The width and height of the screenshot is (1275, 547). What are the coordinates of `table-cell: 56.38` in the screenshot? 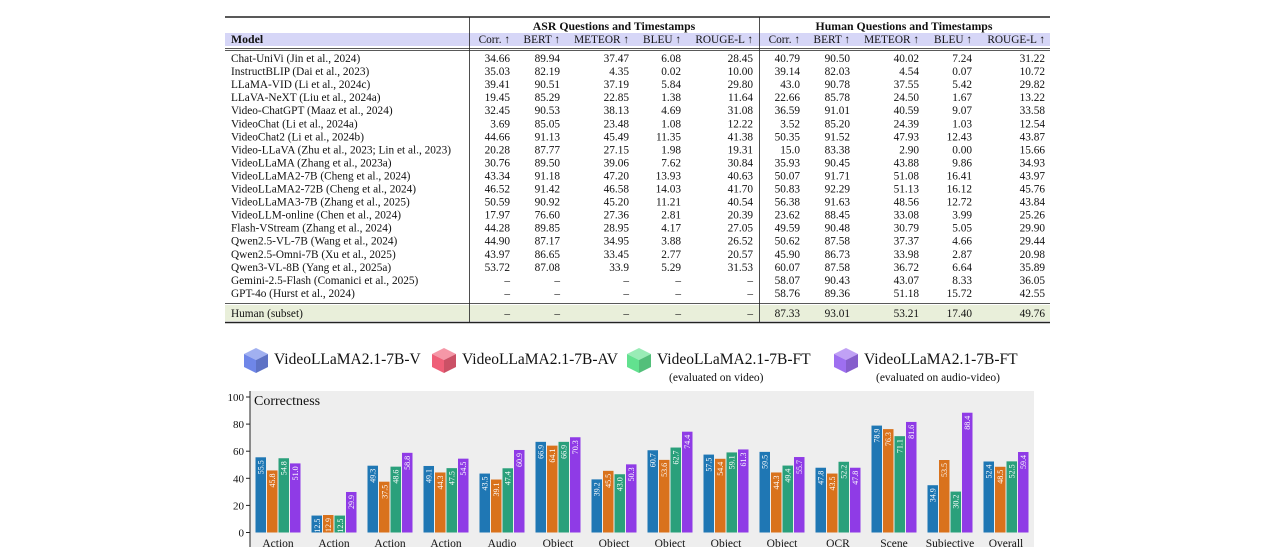 It's located at (788, 203).